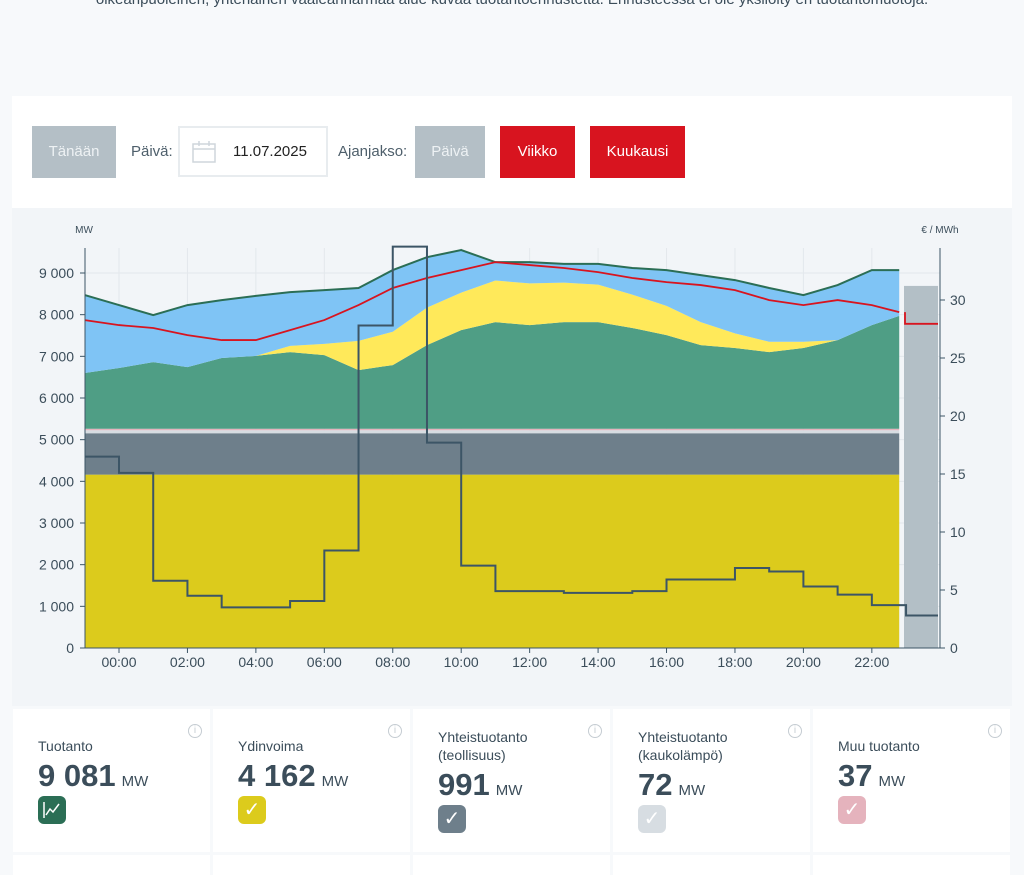 This screenshot has width=1024, height=875. What do you see at coordinates (56, 565) in the screenshot?
I see `y-tick-label: 2 000` at bounding box center [56, 565].